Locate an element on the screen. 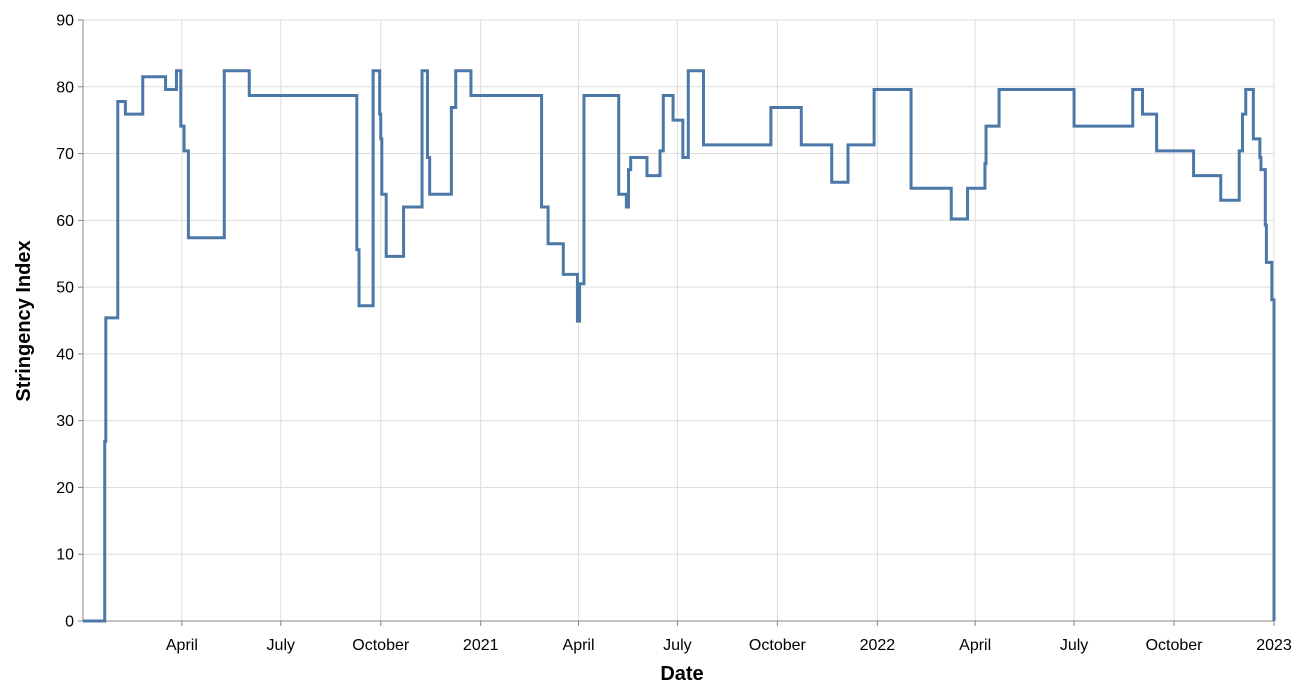  x-tick-label: 2021 is located at coordinates (481, 645).